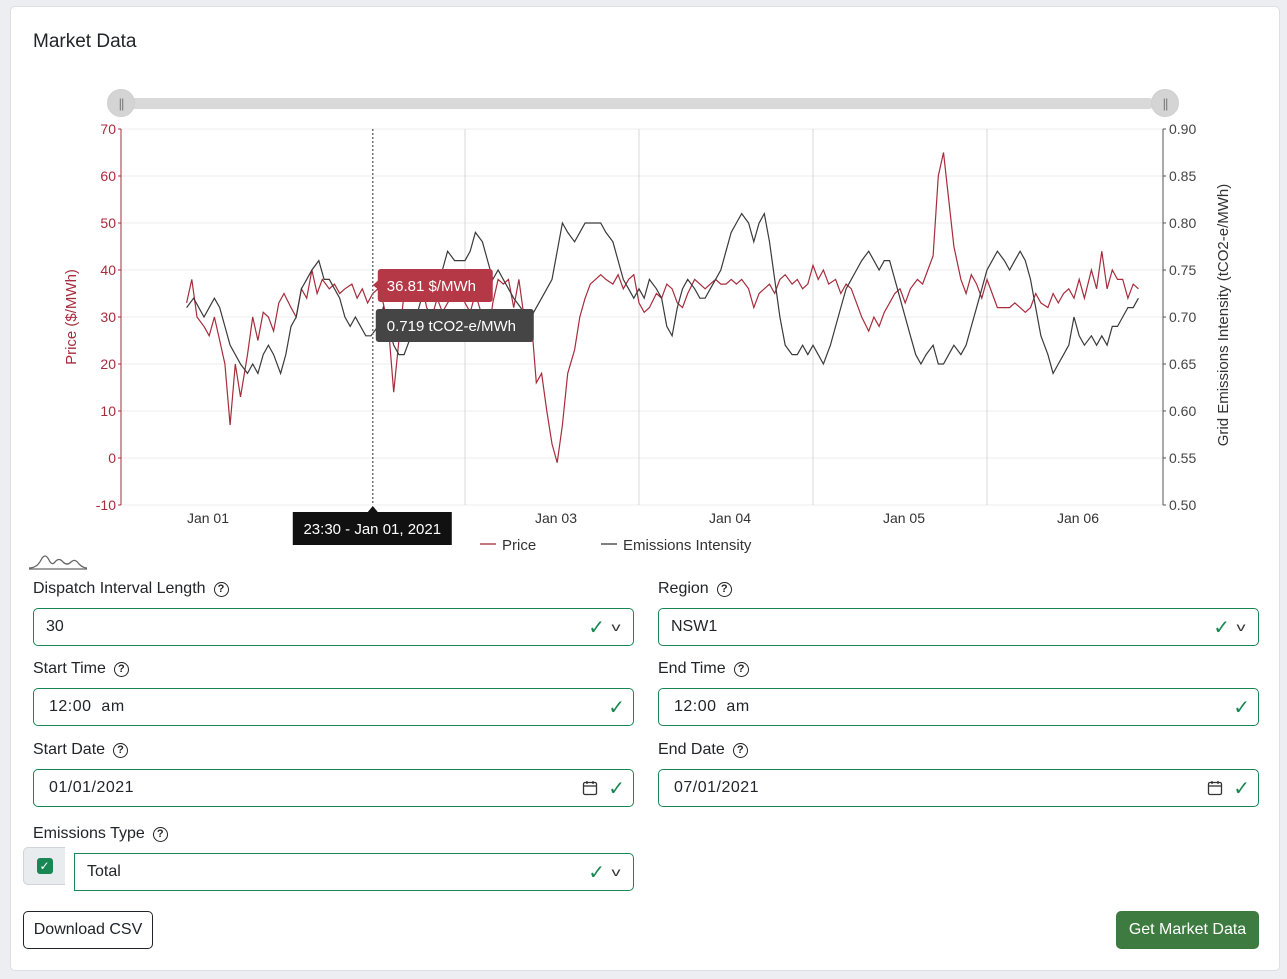 The width and height of the screenshot is (1287, 979). Describe the element at coordinates (108, 317) in the screenshot. I see `y-tick-left: 30` at that location.